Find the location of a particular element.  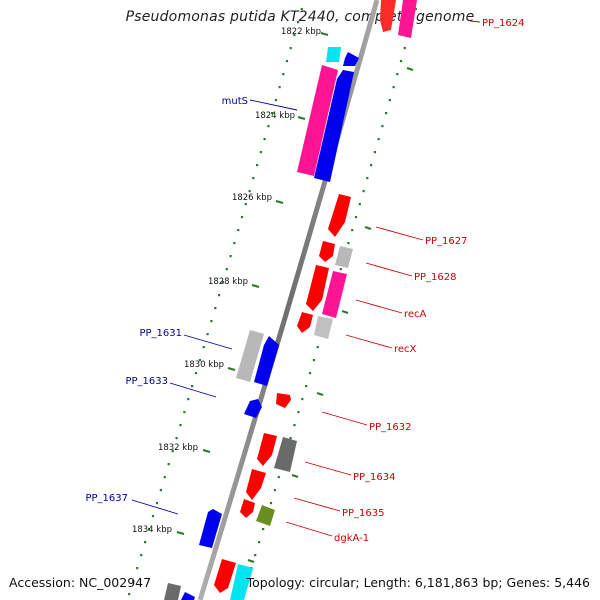

gene-pink-mutS-partner is located at coordinates (317, 120).